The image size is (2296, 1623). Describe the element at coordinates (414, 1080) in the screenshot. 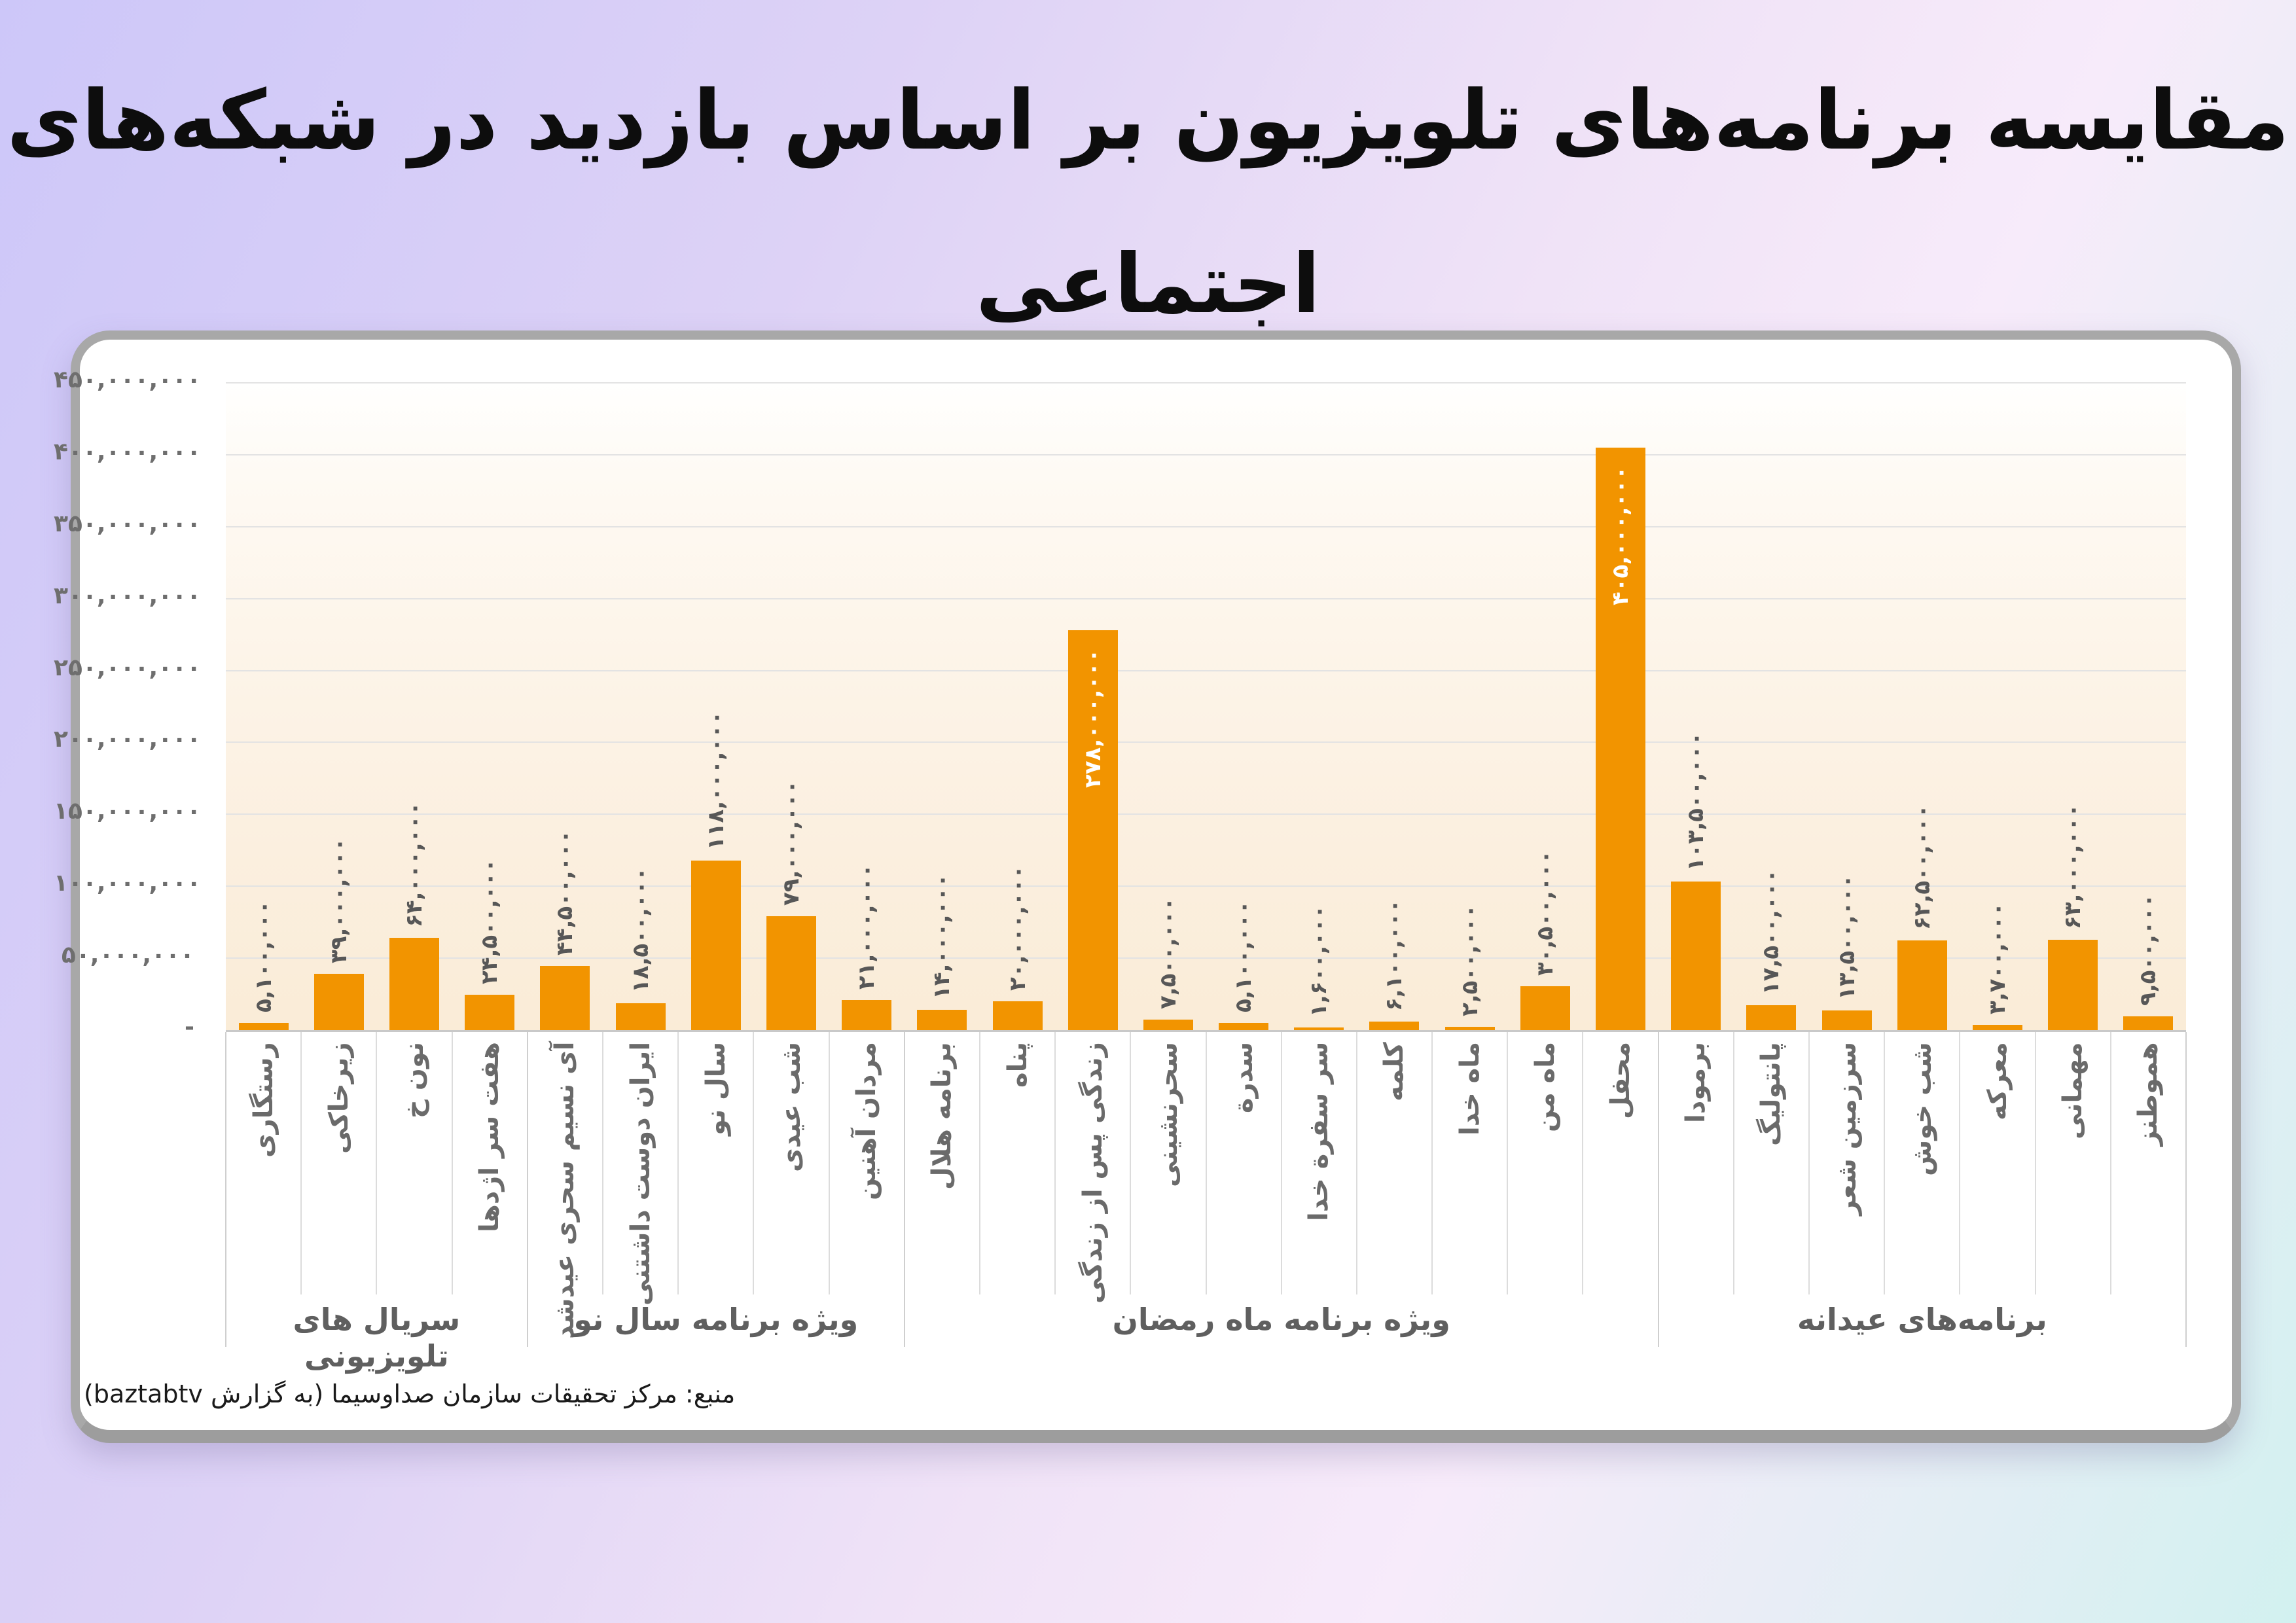

I see `category-label: نون خ` at that location.